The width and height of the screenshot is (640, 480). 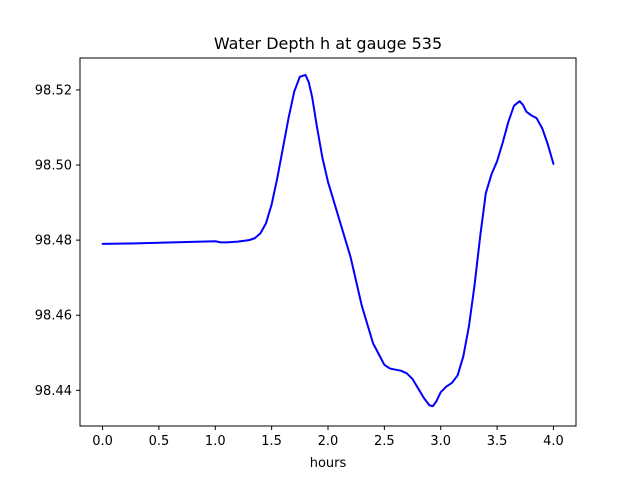 I want to click on x-tick-label: 2.5, so click(x=384, y=441).